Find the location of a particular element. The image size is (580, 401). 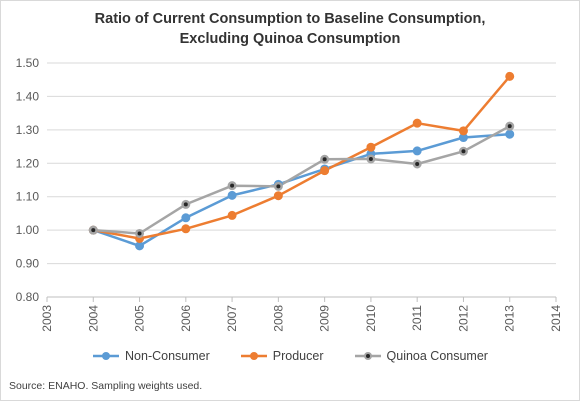

y-tick-label: 1.50 is located at coordinates (28, 63).